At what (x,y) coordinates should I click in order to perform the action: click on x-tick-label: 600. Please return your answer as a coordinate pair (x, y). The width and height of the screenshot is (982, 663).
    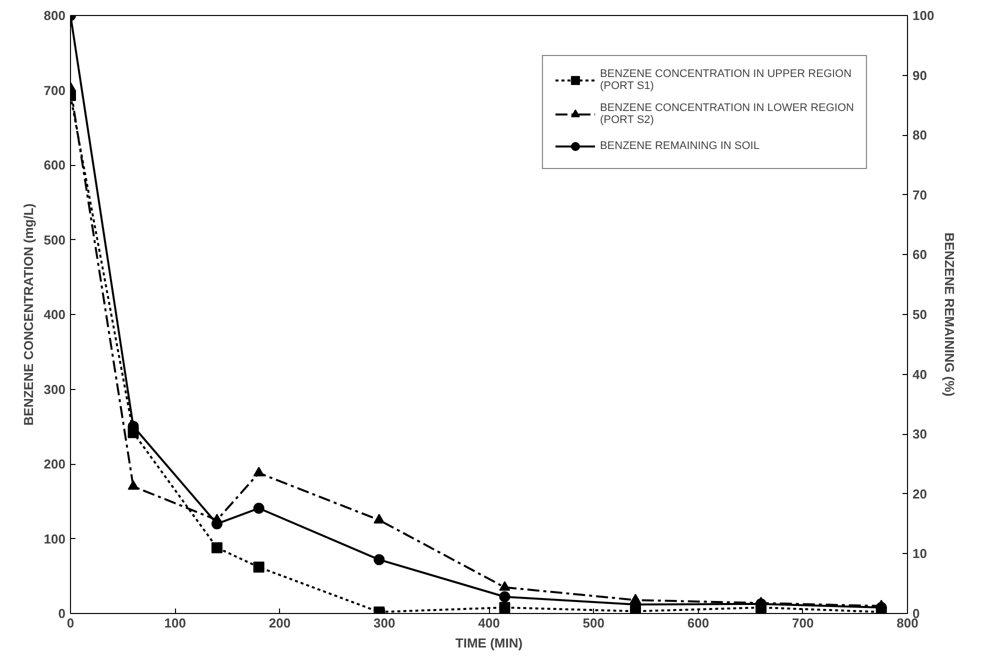
    Looking at the image, I should click on (698, 623).